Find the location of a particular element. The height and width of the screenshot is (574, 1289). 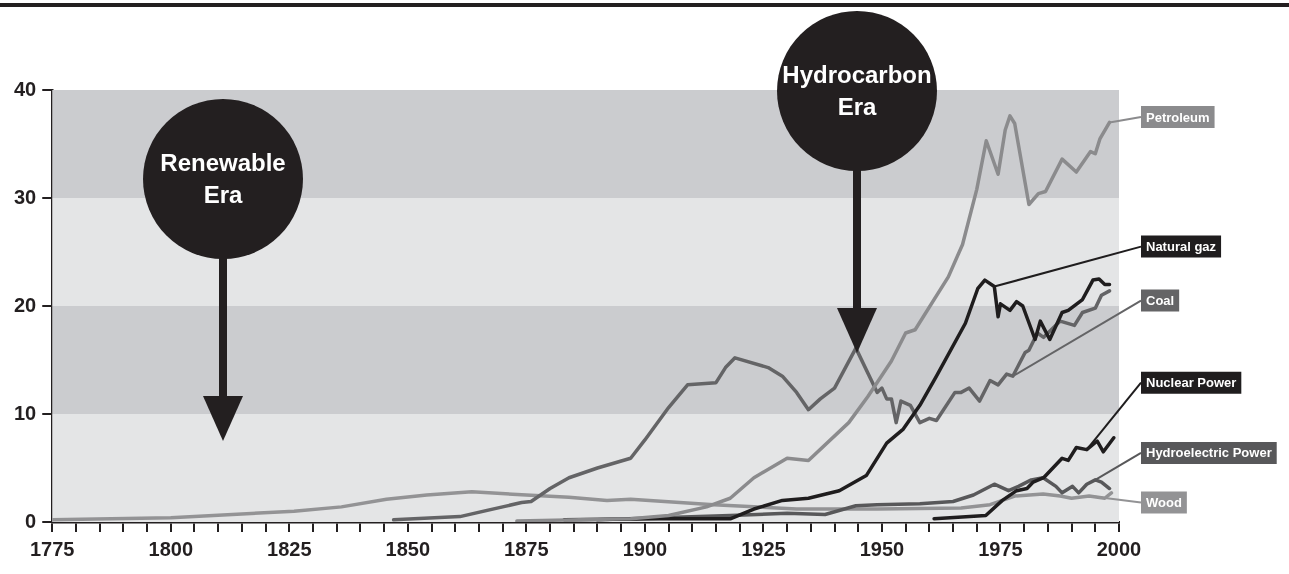

y-tick-label: 20 is located at coordinates (25, 304).